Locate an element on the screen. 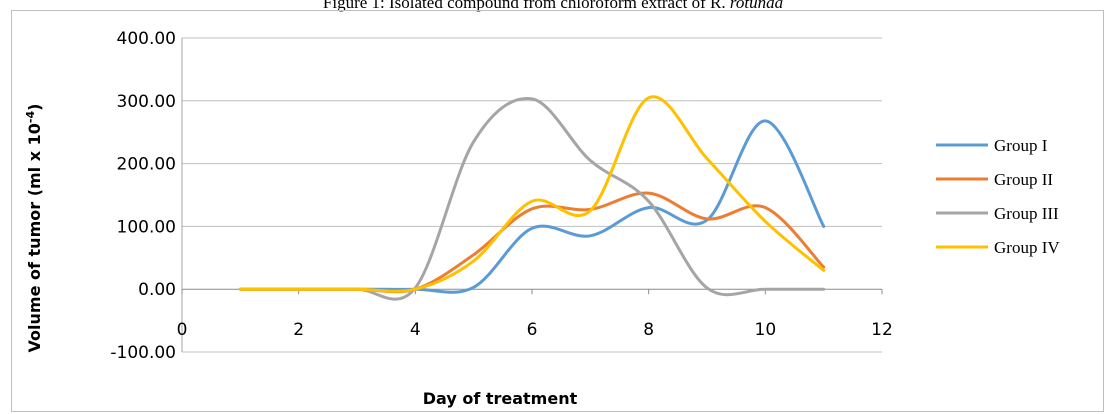 Image resolution: width=1106 pixels, height=414 pixels. x-tick-label: 4 is located at coordinates (415, 330).